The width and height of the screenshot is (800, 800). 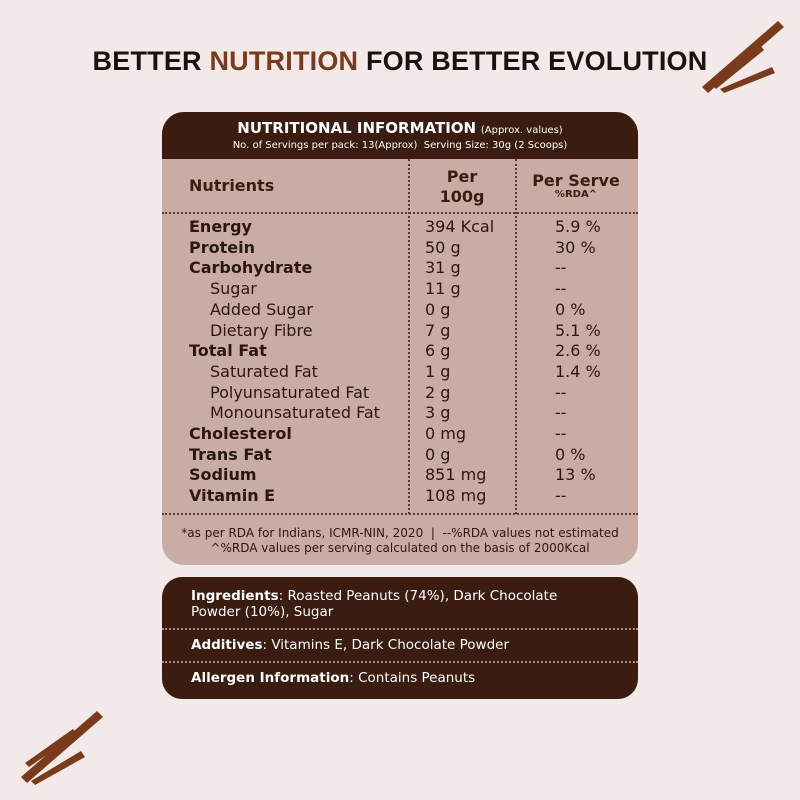 I want to click on ingredient-text: : Contains Peanuts, so click(x=412, y=678).